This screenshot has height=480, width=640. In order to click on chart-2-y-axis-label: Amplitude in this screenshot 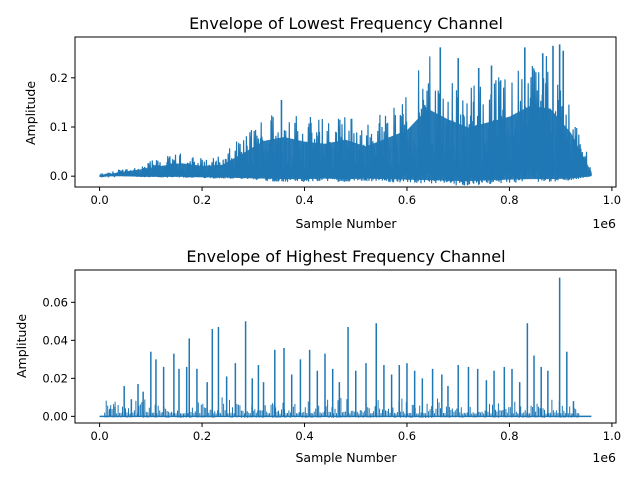, I will do `click(21, 346)`.